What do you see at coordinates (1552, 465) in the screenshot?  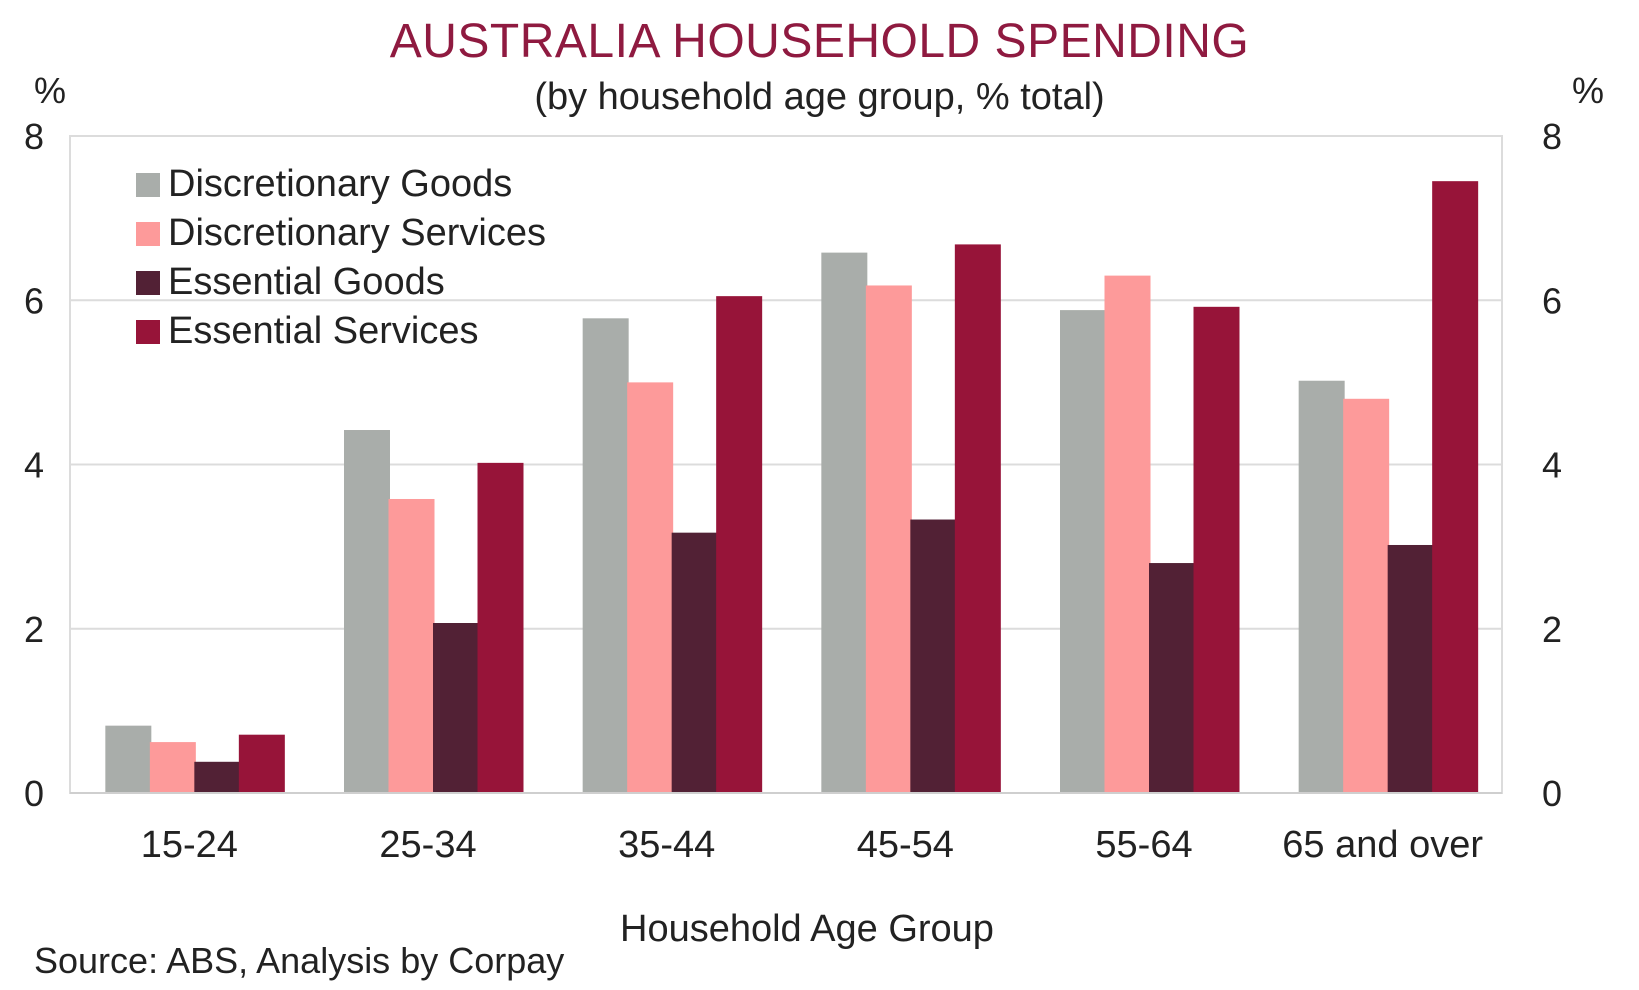 I see `y-tick-label-right: 4` at bounding box center [1552, 465].